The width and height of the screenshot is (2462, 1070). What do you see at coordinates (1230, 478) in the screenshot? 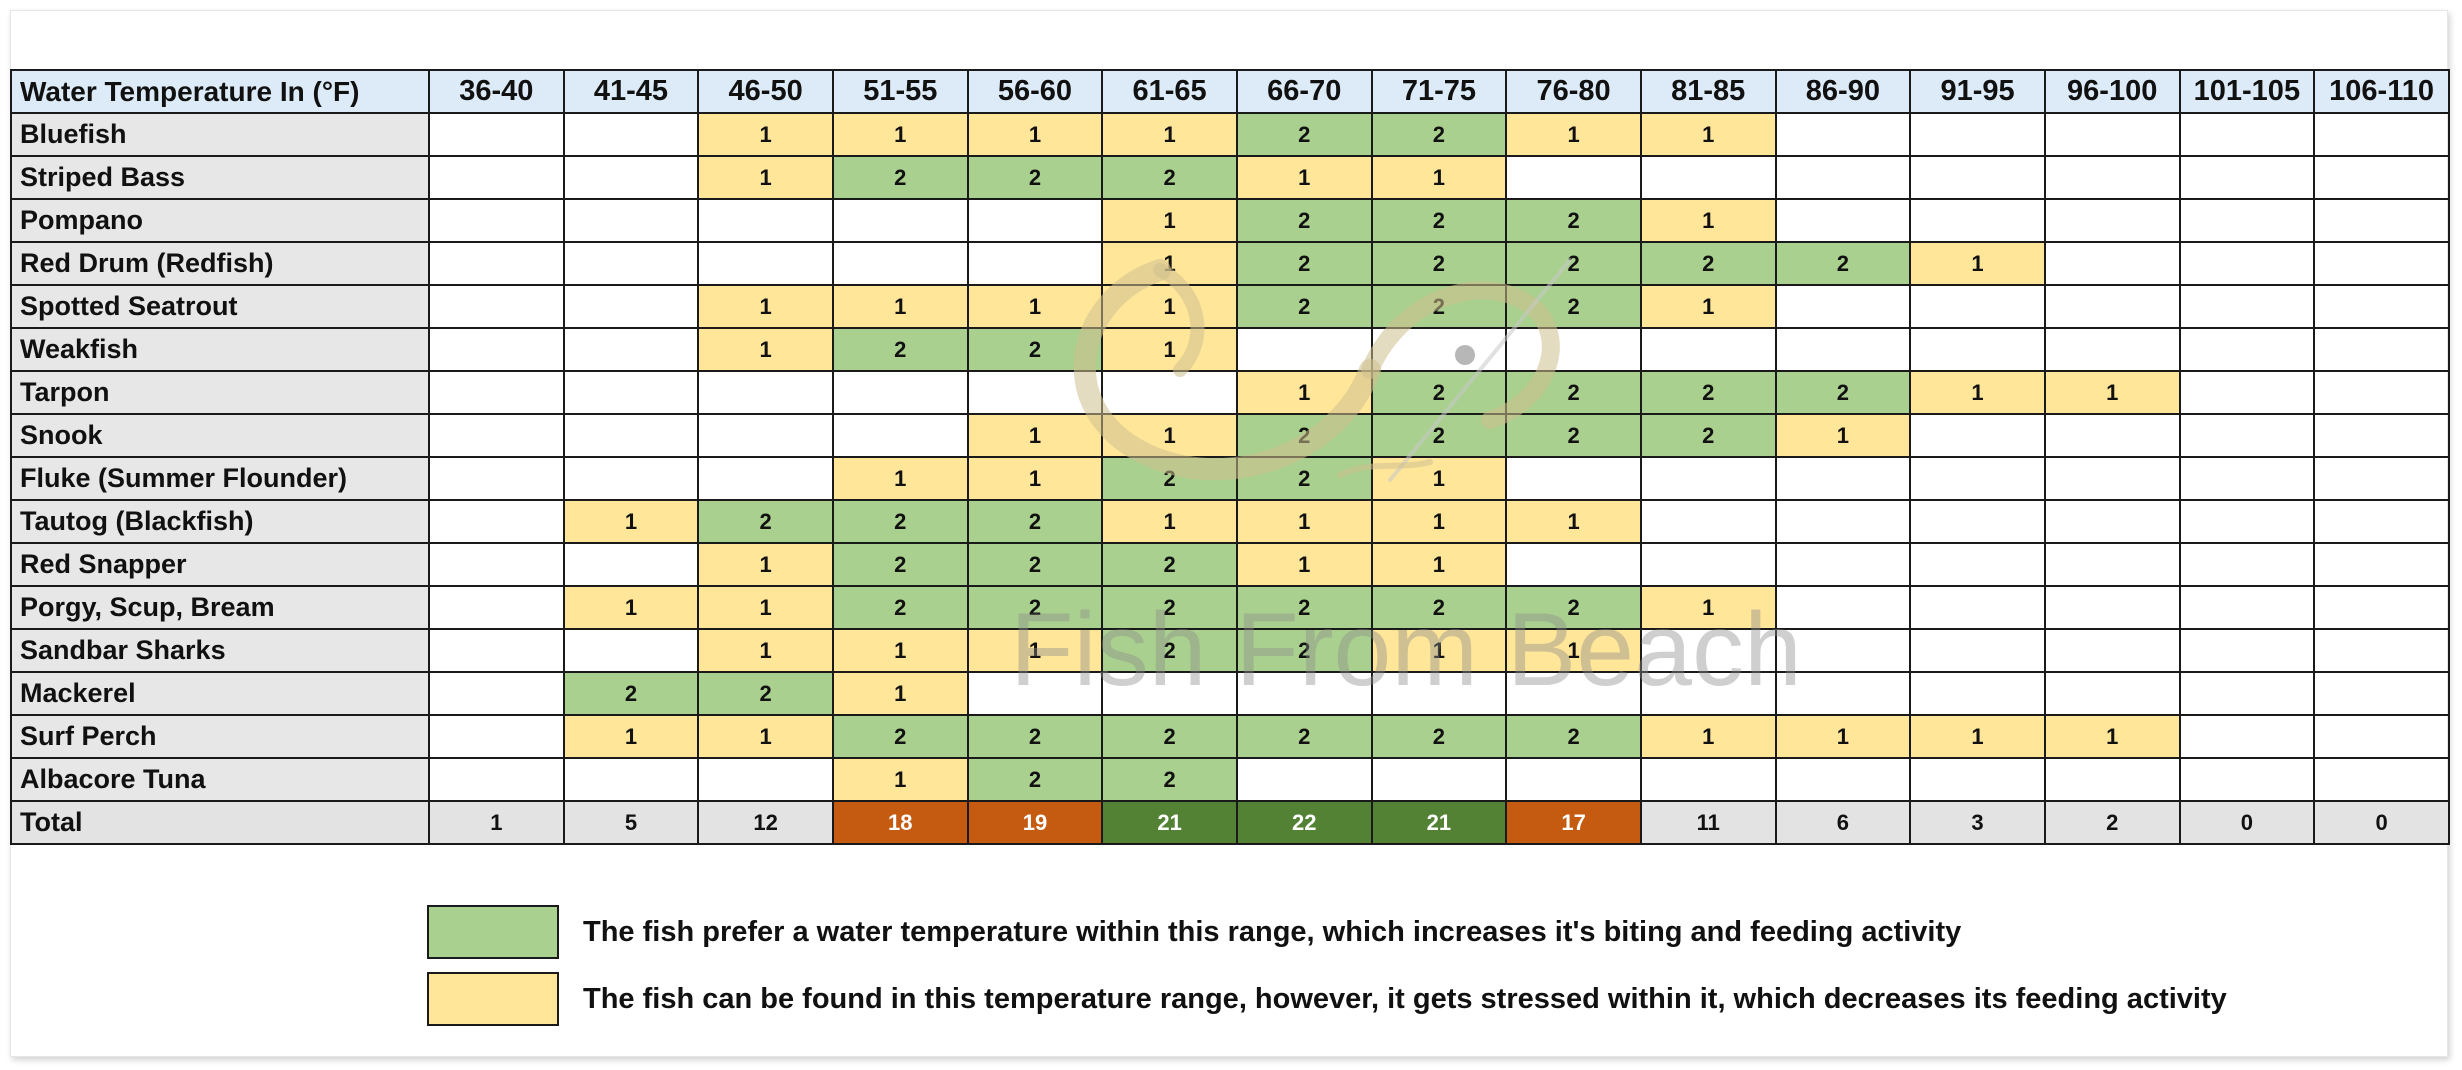
I see `table-row: Fluke (Summer Flounder) 1 1 2 2 1` at bounding box center [1230, 478].